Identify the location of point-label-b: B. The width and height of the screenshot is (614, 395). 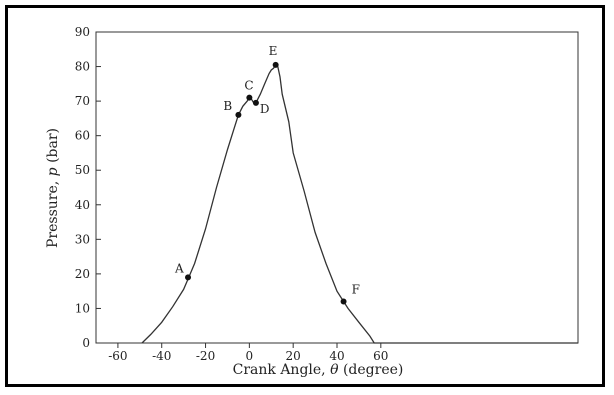
(227, 106).